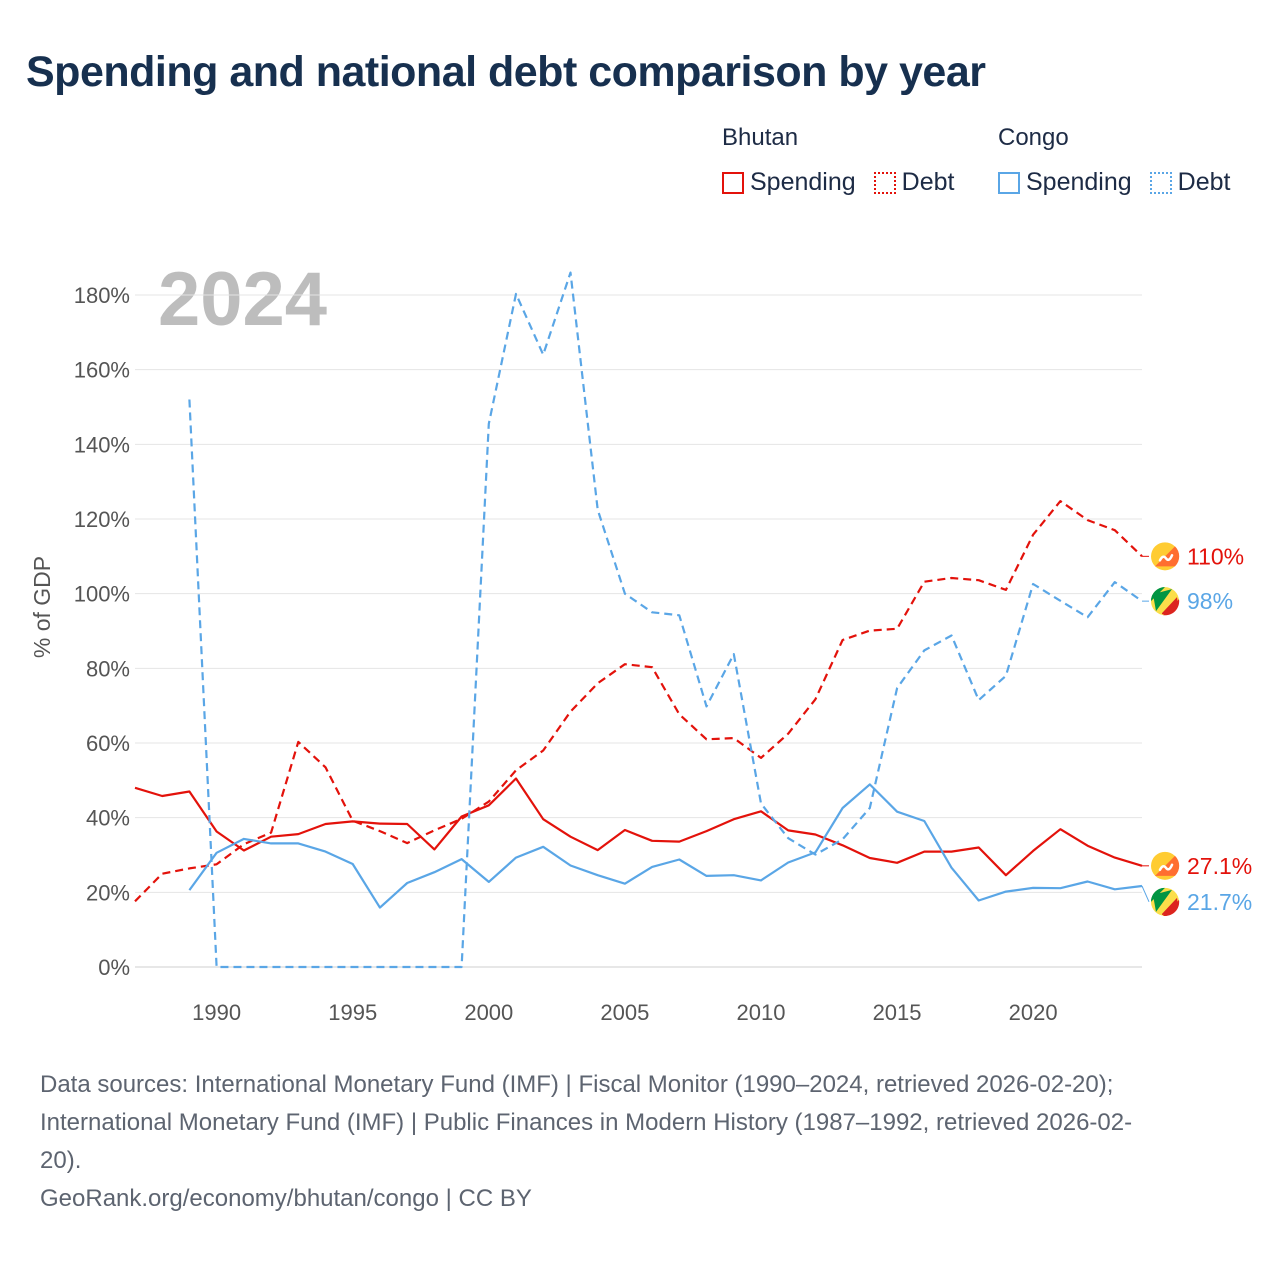  I want to click on y-axis-title: % of GDP, so click(42, 607).